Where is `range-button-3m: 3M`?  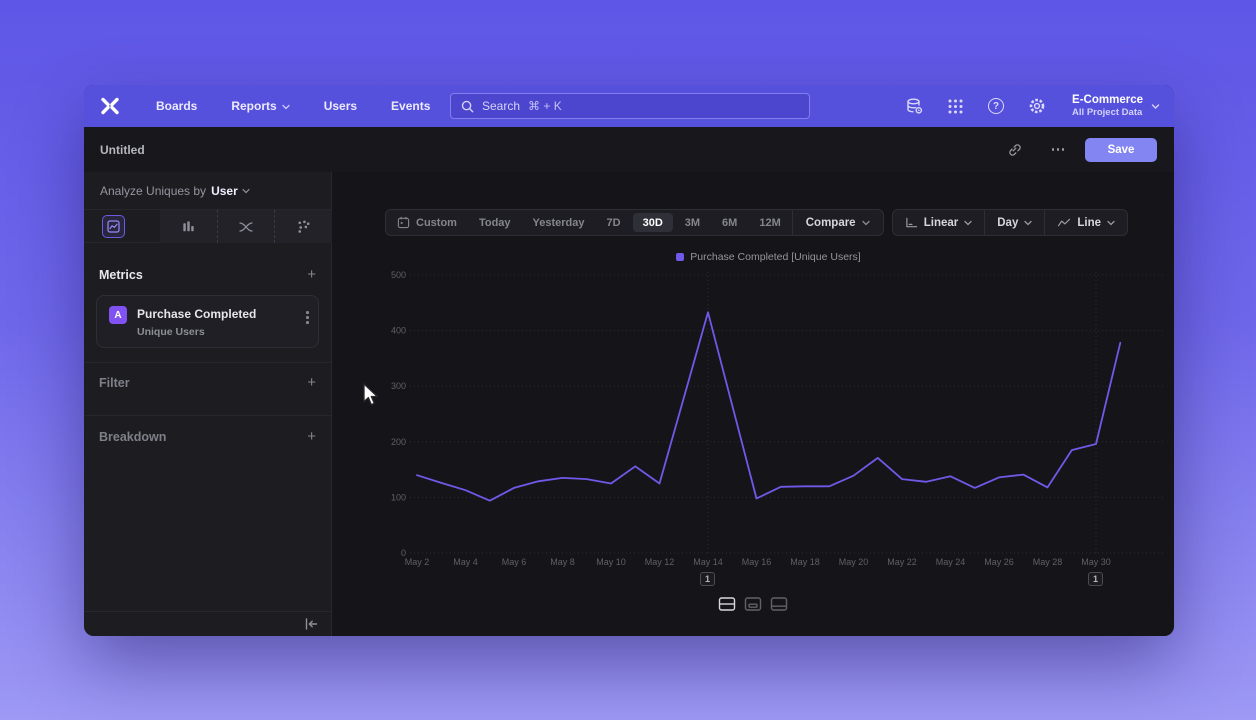
range-button-3m: 3M is located at coordinates (692, 222).